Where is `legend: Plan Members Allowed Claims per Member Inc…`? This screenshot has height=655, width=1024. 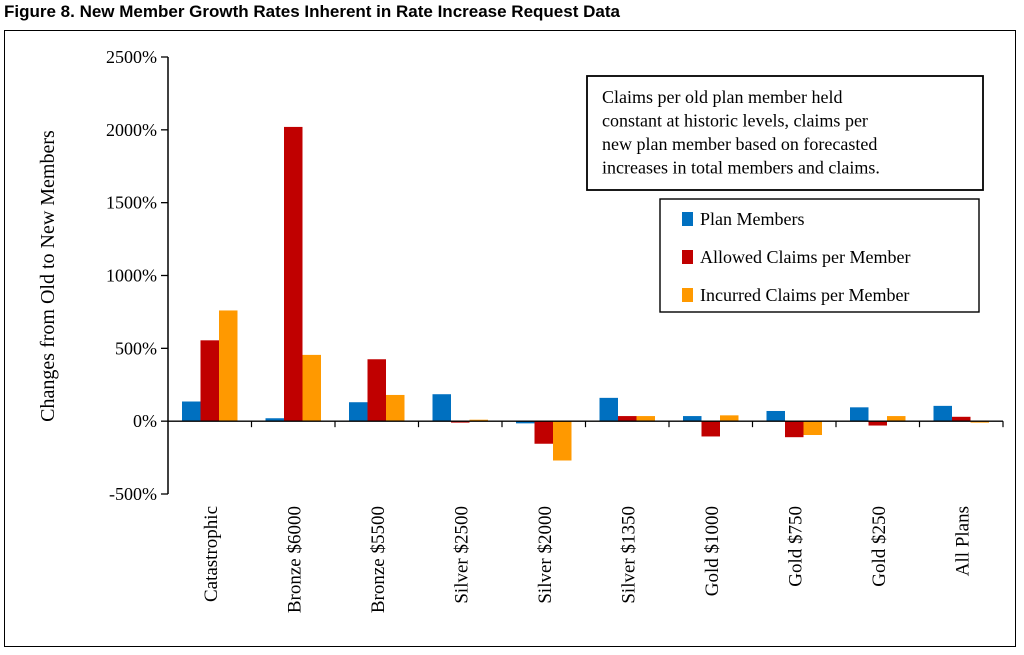
legend: Plan Members Allowed Claims per Member Inc… is located at coordinates (819, 255).